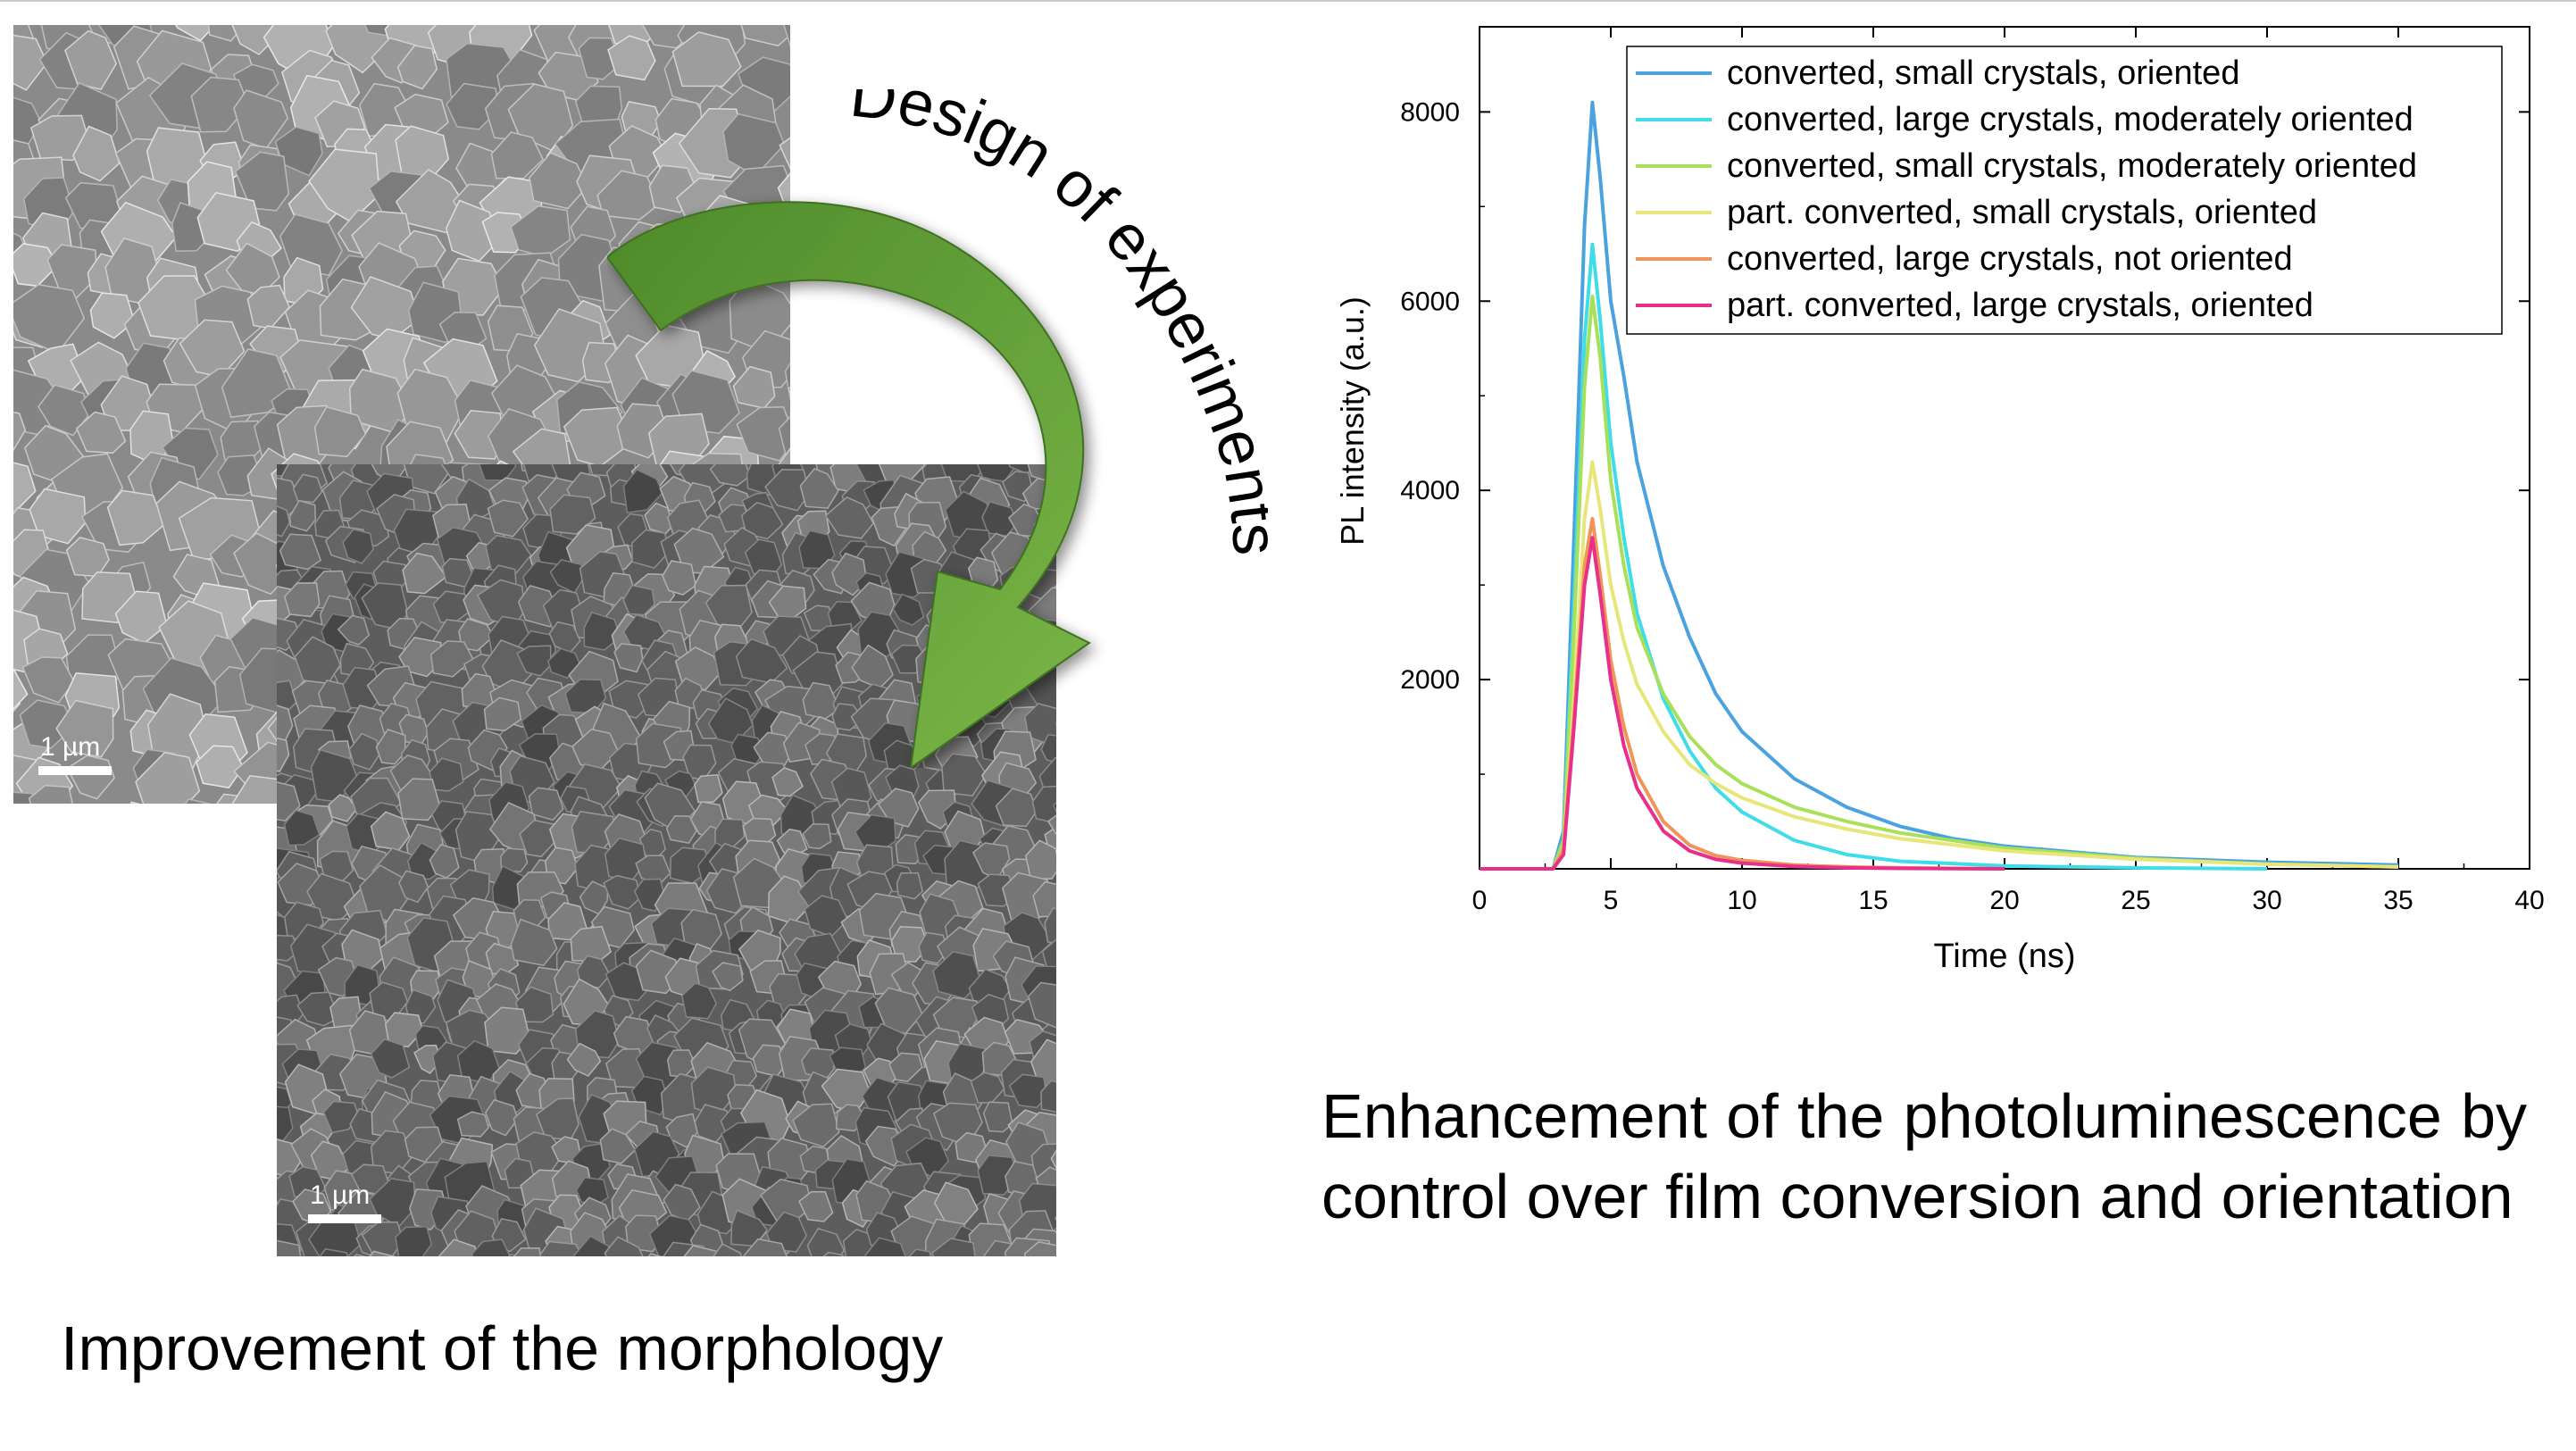  I want to click on scale-label-after: 1 µm, so click(340, 1195).